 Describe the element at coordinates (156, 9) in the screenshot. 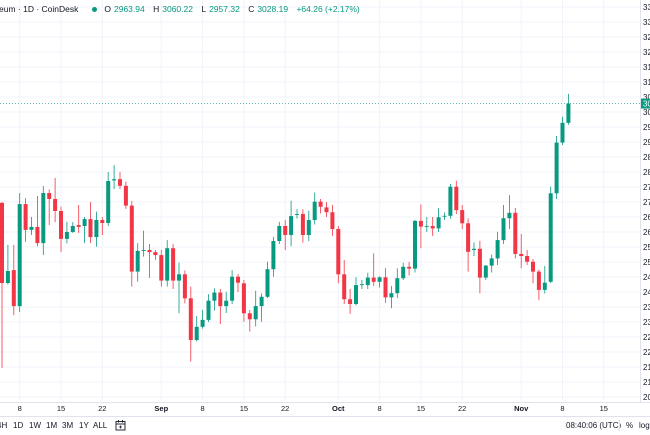

I see `high-key: H` at that location.